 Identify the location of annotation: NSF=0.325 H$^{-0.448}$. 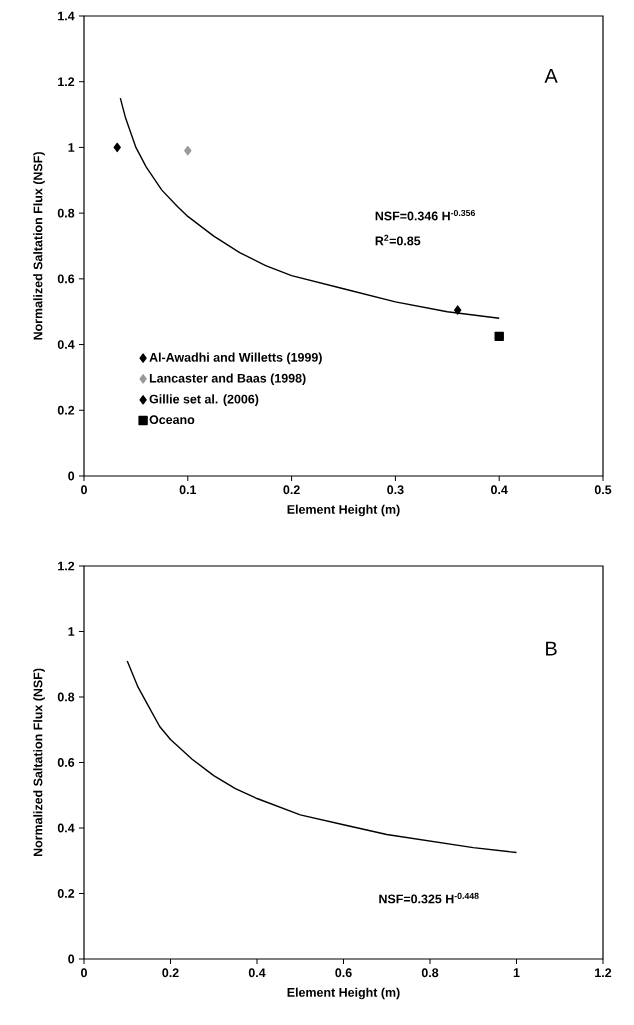
(429, 898).